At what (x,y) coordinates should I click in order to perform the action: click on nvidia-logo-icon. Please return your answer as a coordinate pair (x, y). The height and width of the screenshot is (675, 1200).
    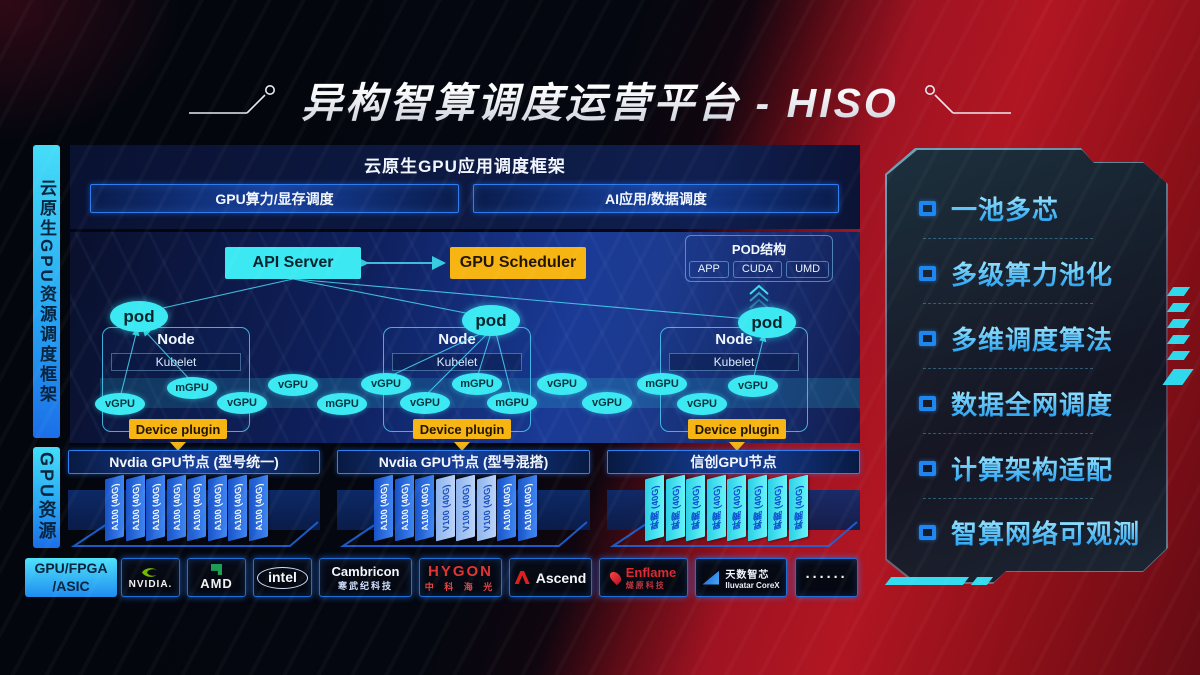
    Looking at the image, I should click on (148, 572).